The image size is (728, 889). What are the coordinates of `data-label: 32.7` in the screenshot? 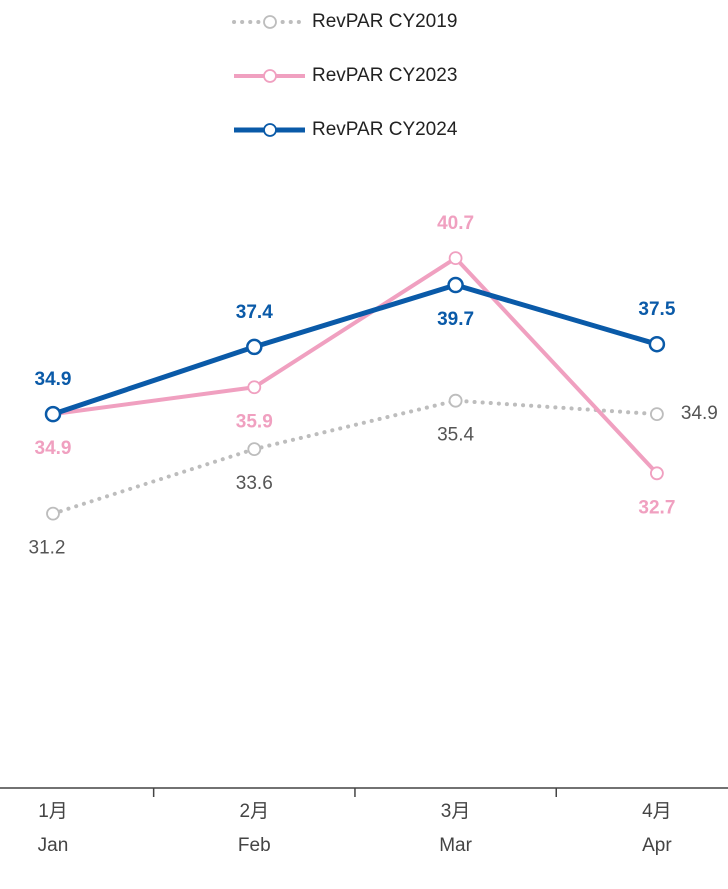 It's located at (656, 507).